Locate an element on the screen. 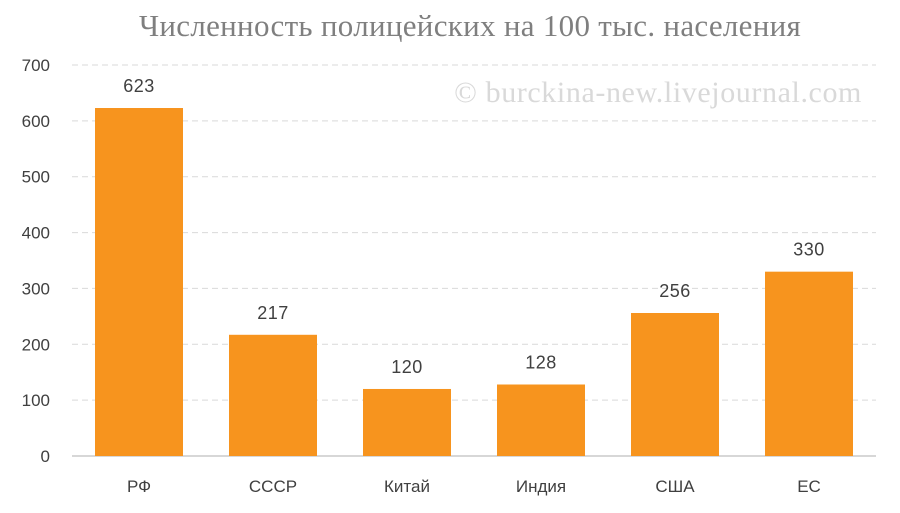  y-tick-label: 100 is located at coordinates (36, 400).